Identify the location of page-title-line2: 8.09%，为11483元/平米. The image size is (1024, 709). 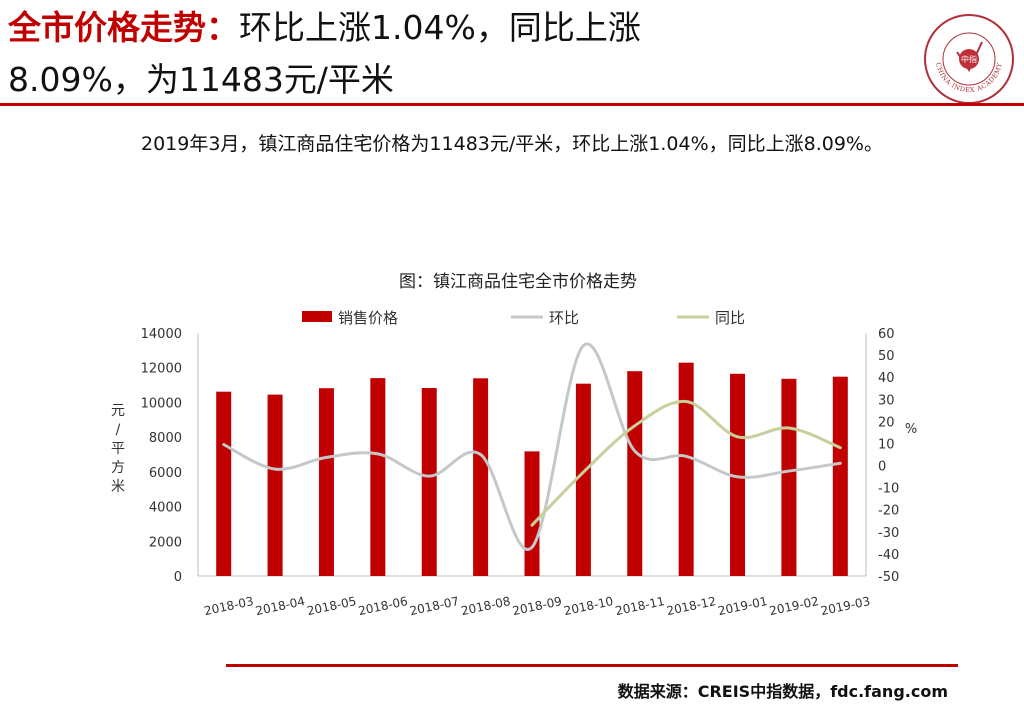
(201, 79).